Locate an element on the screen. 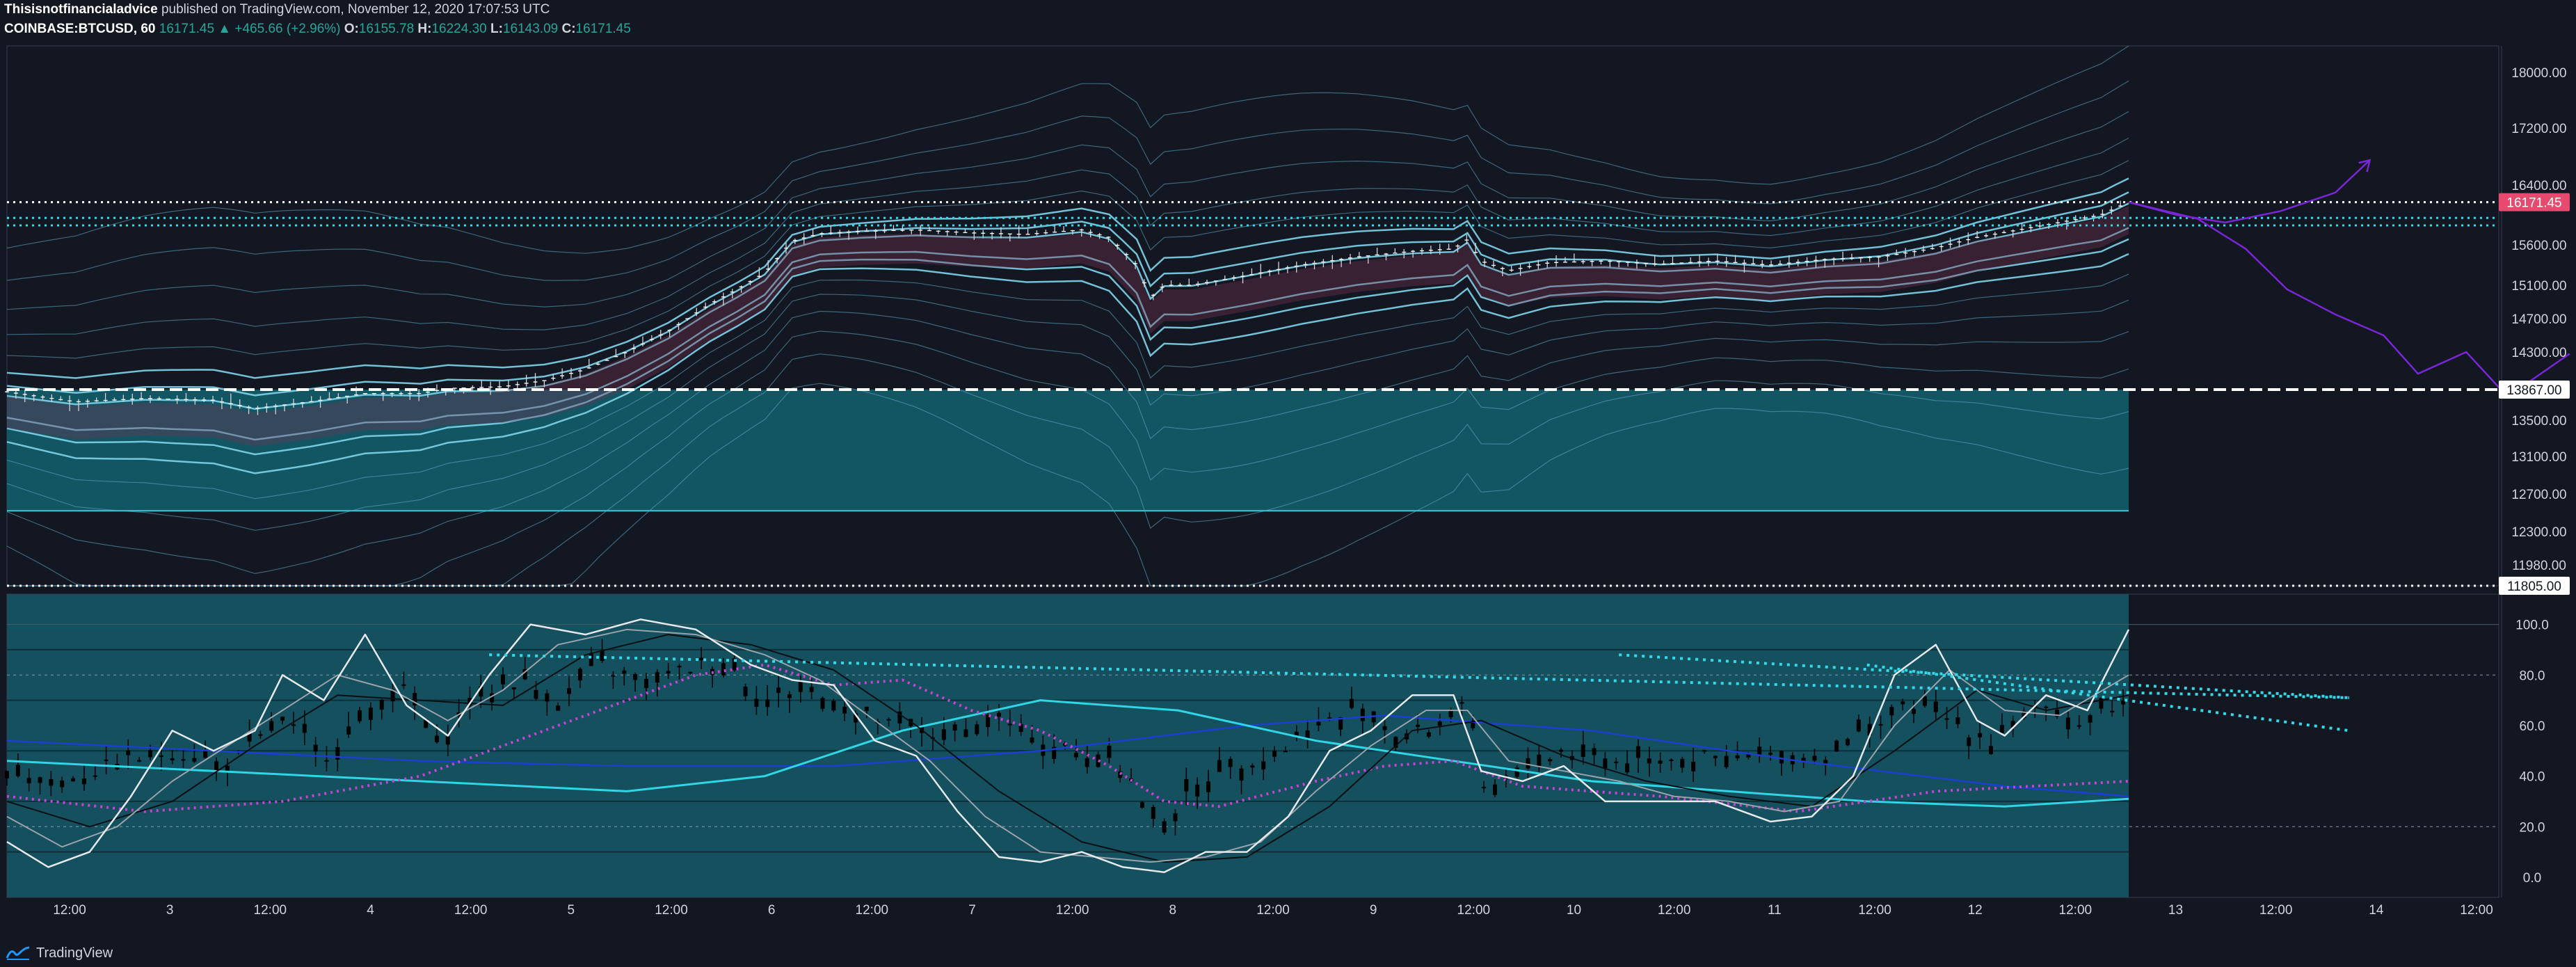 This screenshot has height=967, width=2576. oscillator-axis-label: 100.0 is located at coordinates (2532, 625).